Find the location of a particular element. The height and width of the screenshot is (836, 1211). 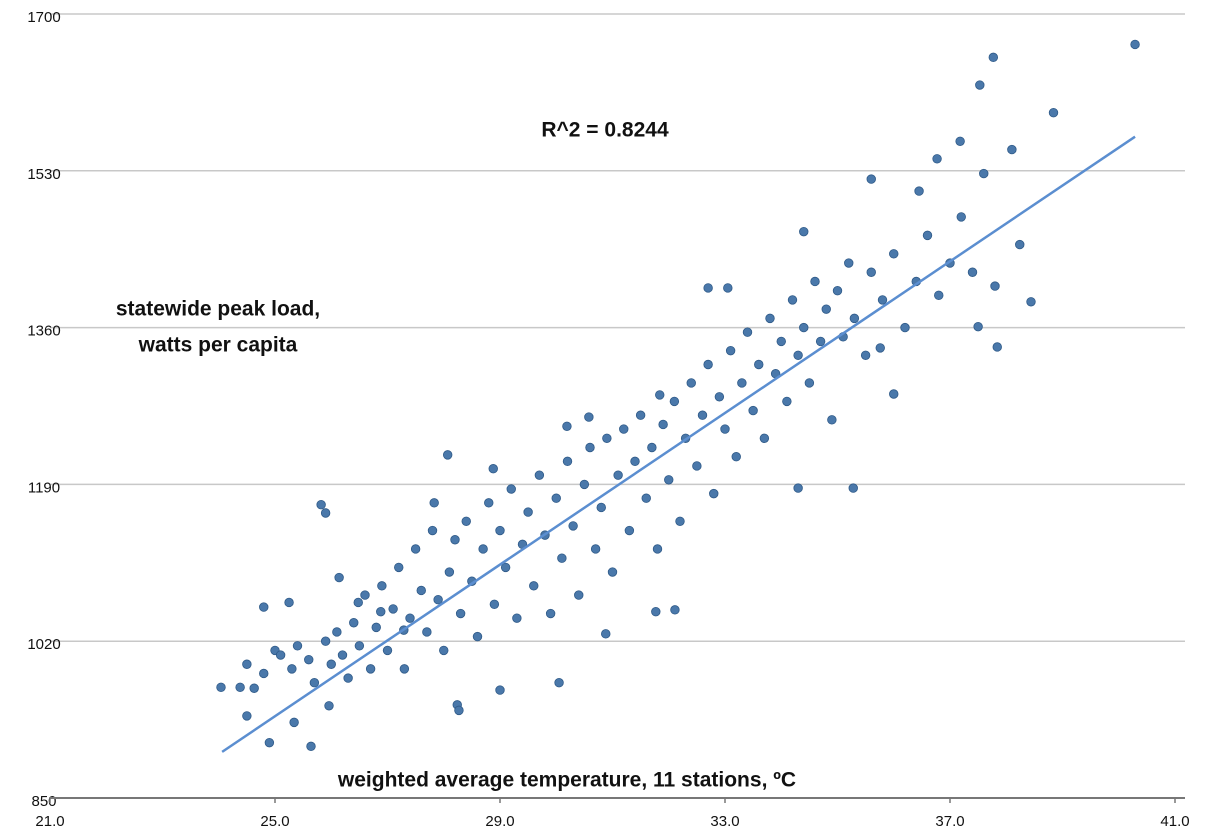

annotation: R^2 = 0.8244 is located at coordinates (605, 130).